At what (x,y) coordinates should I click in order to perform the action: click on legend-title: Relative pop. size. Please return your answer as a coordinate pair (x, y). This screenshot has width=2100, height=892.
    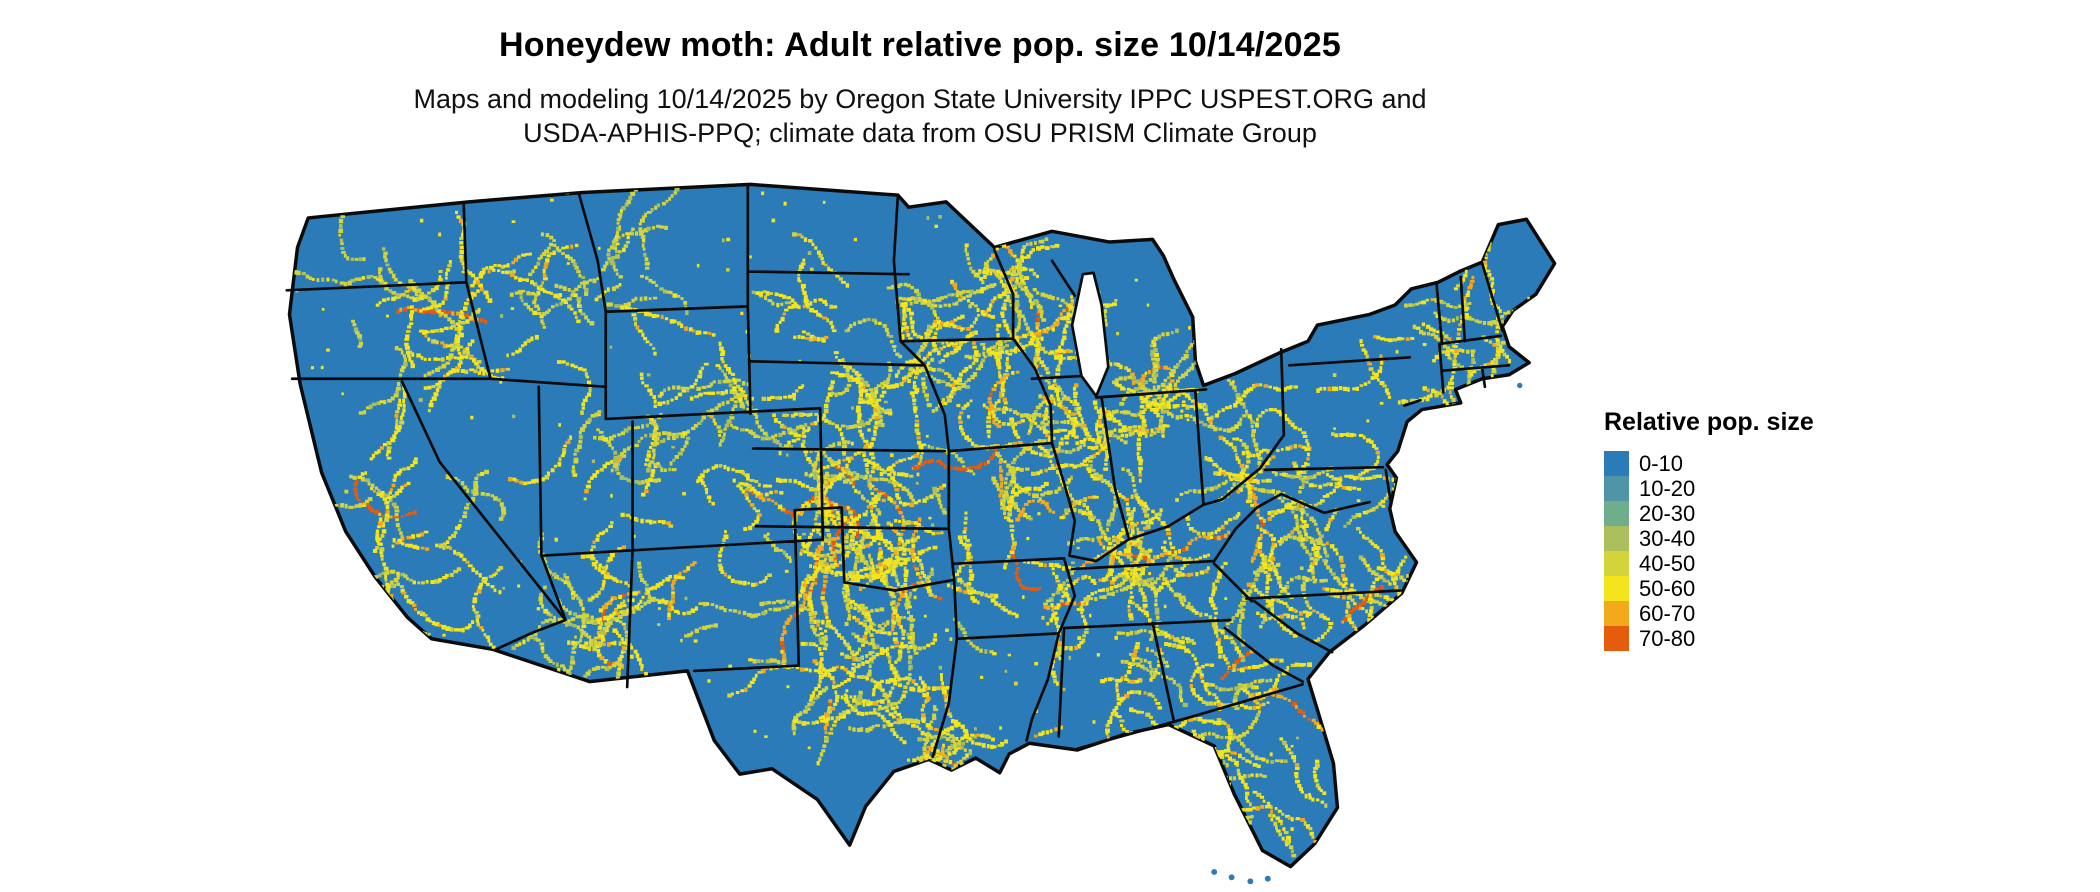
    Looking at the image, I should click on (1709, 422).